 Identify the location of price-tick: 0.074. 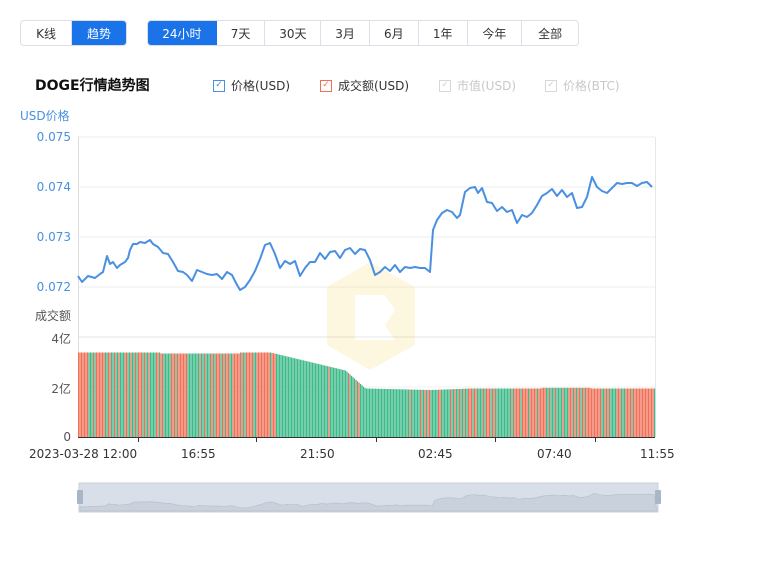
(53, 187).